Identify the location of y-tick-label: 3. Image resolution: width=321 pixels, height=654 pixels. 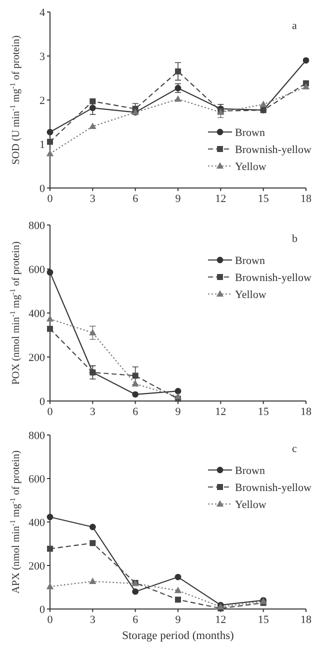
(43, 57).